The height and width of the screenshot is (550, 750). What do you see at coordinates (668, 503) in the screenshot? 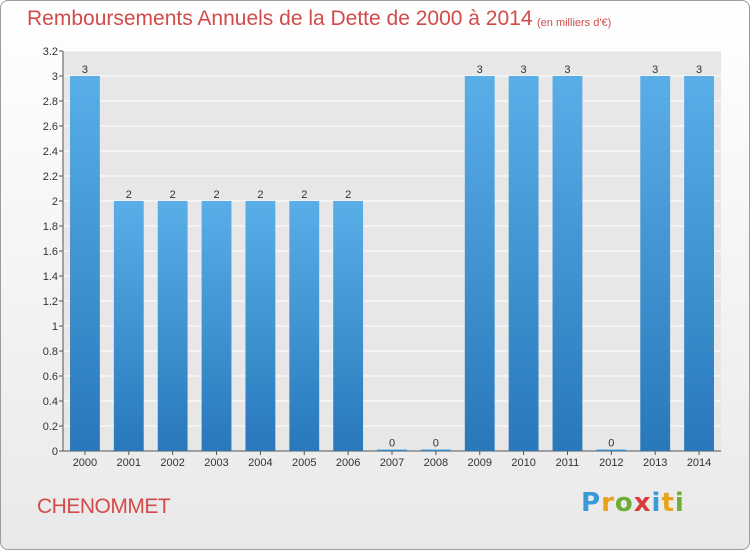
I see `logo-letter: t` at bounding box center [668, 503].